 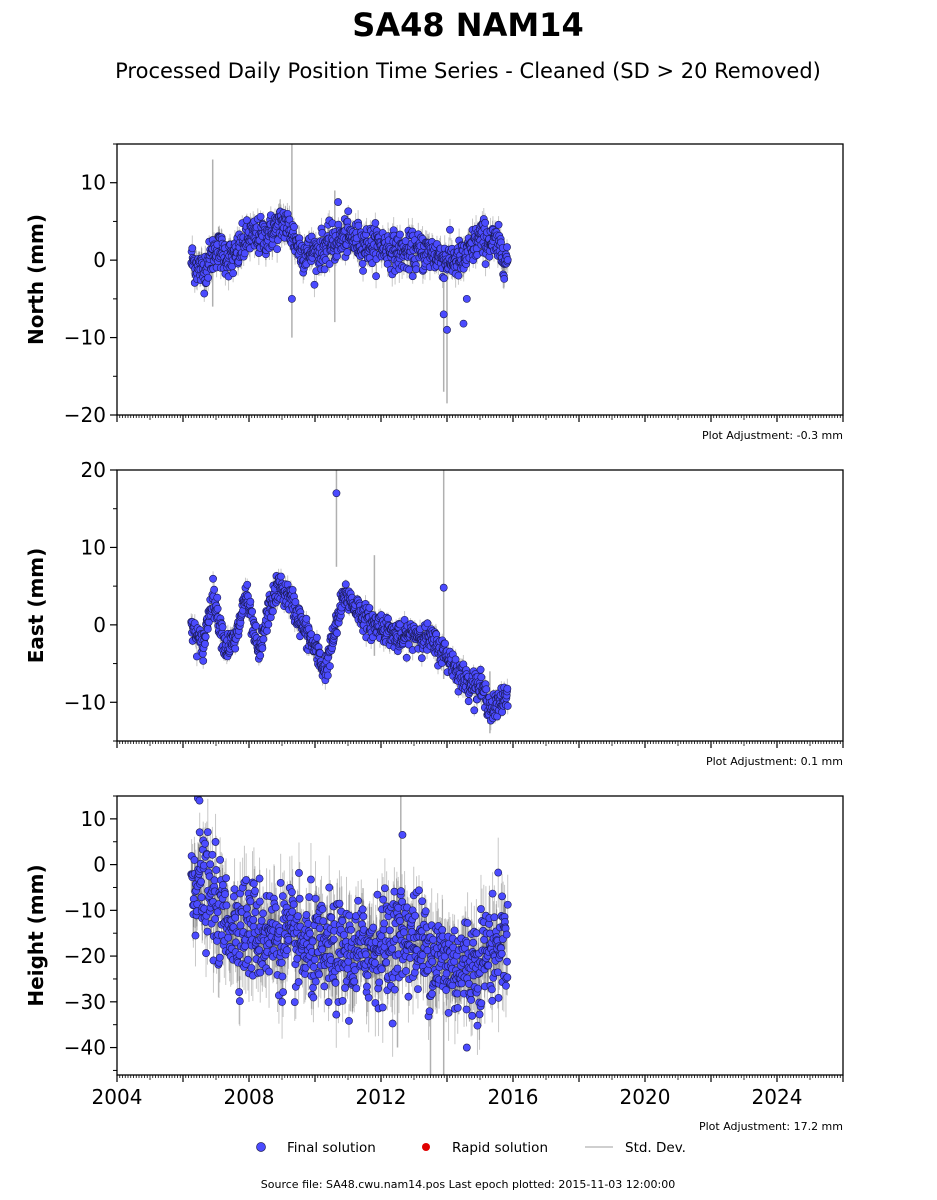 I want to click on north-plot-adjustment: Plot Adjustment: -0.3 mm, so click(x=772, y=435).